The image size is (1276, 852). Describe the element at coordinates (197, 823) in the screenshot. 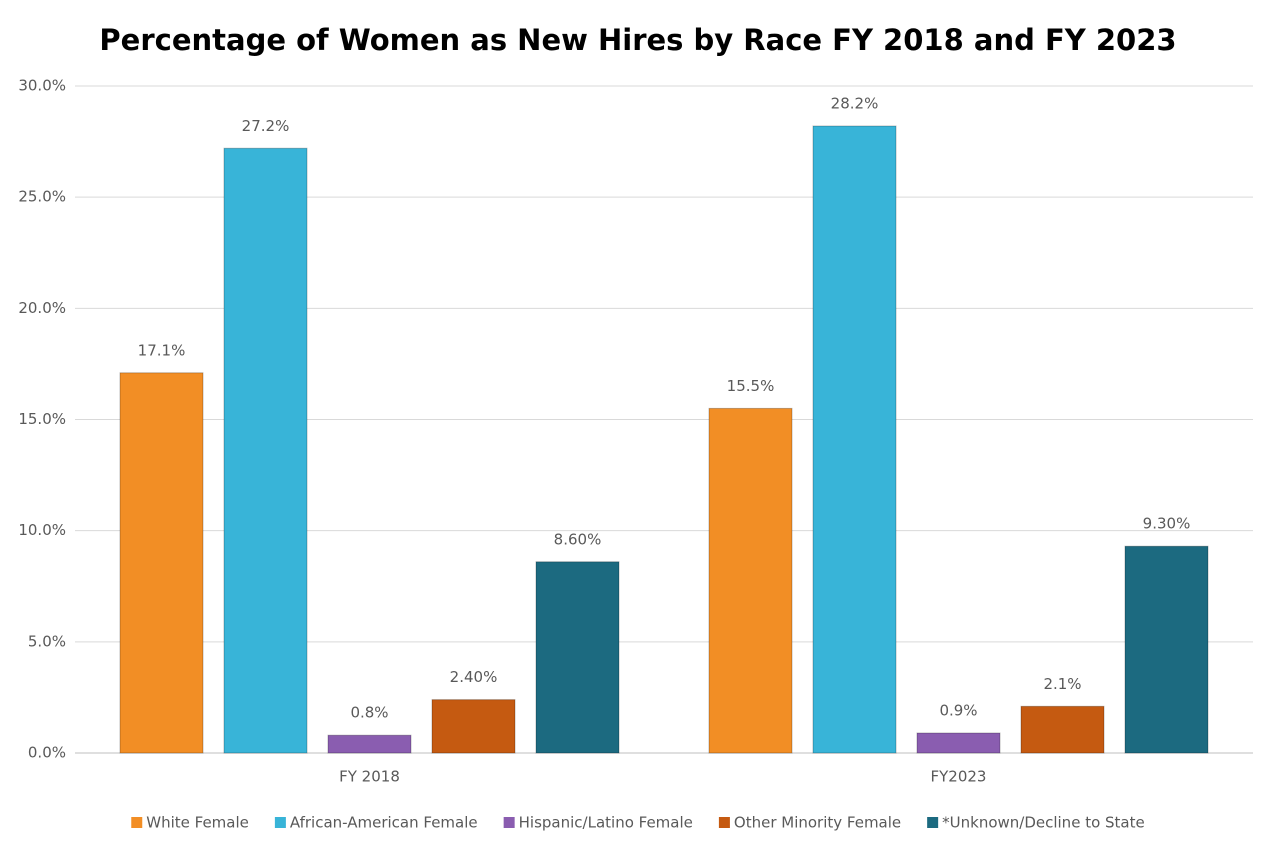

I see `legend-label: White Female` at that location.